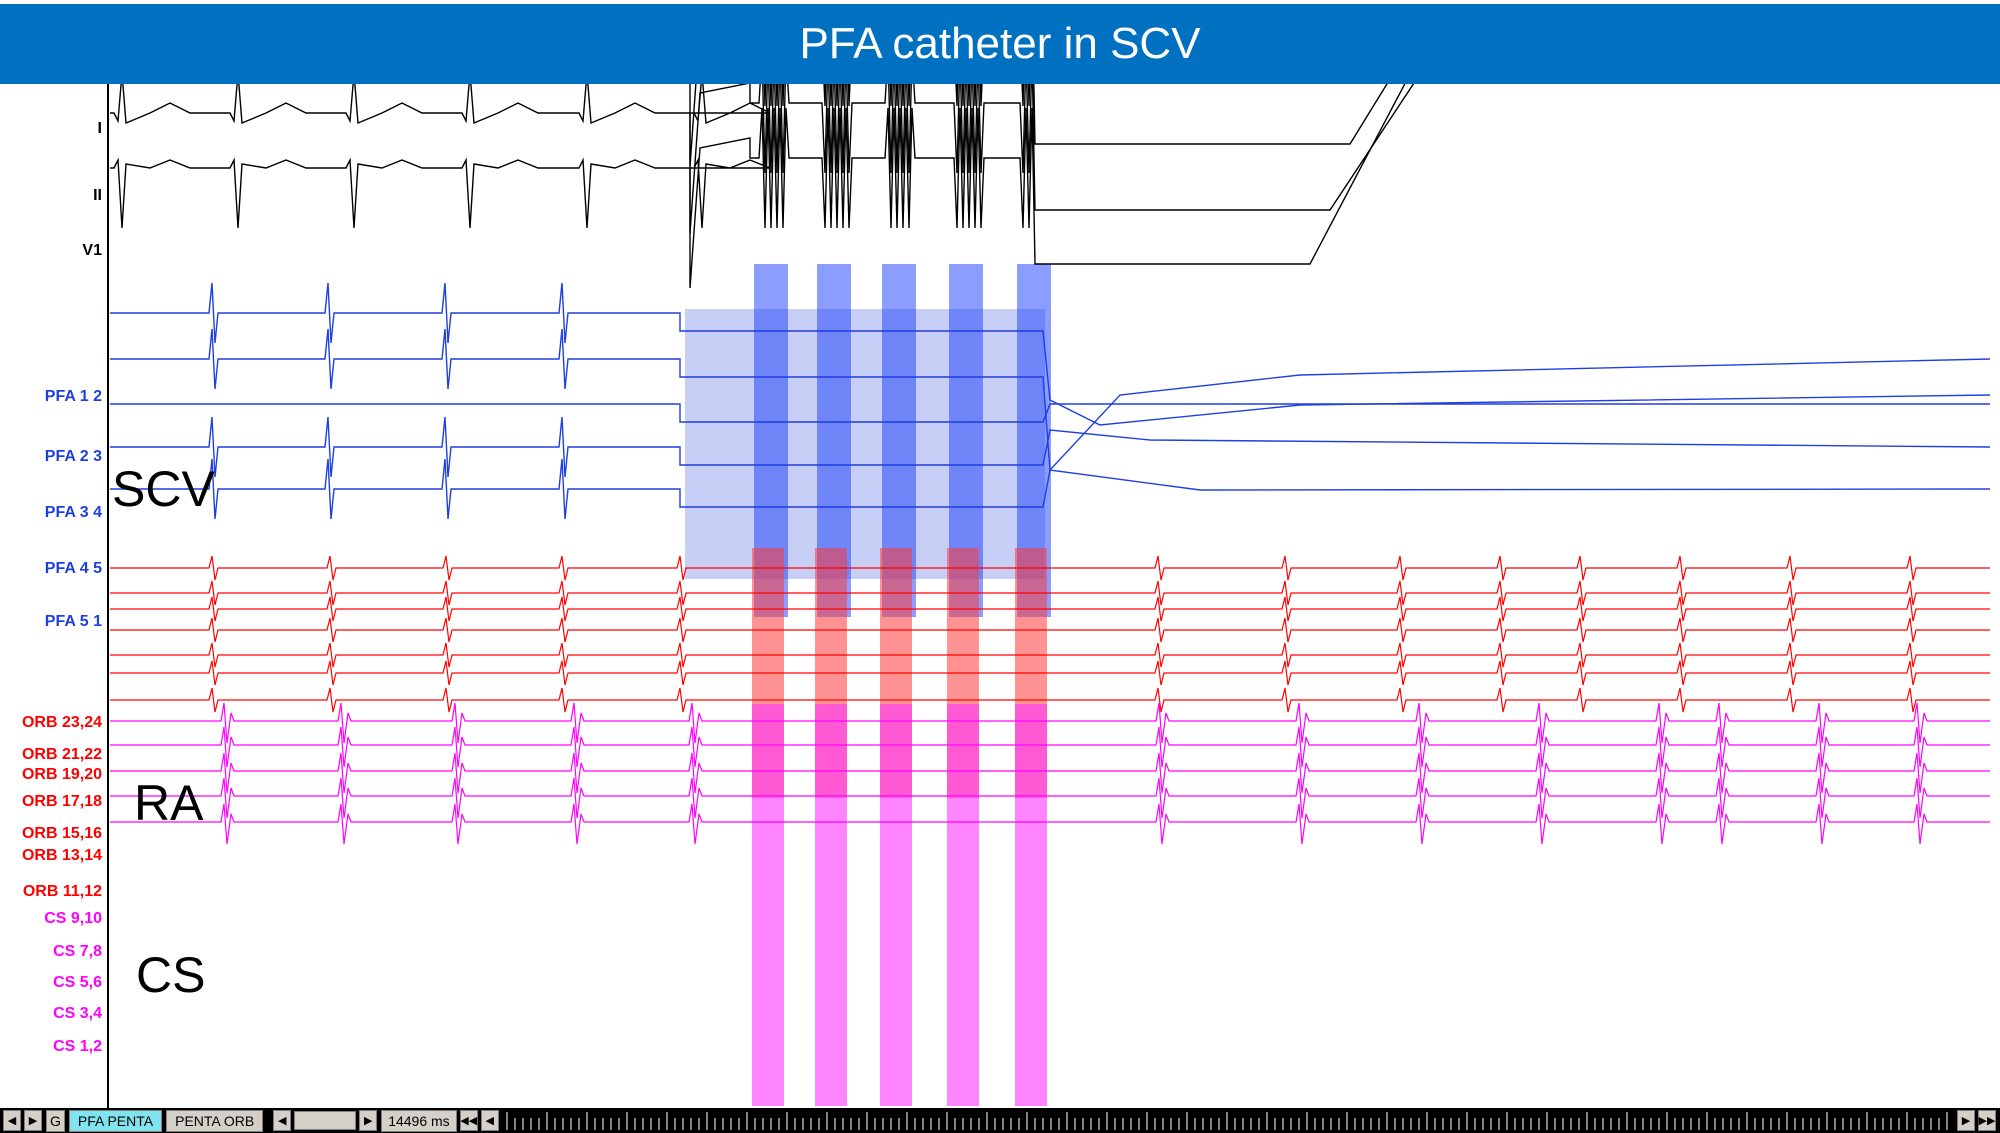 The width and height of the screenshot is (2000, 1133). I want to click on scroll-left-button: ◀, so click(12, 1120).